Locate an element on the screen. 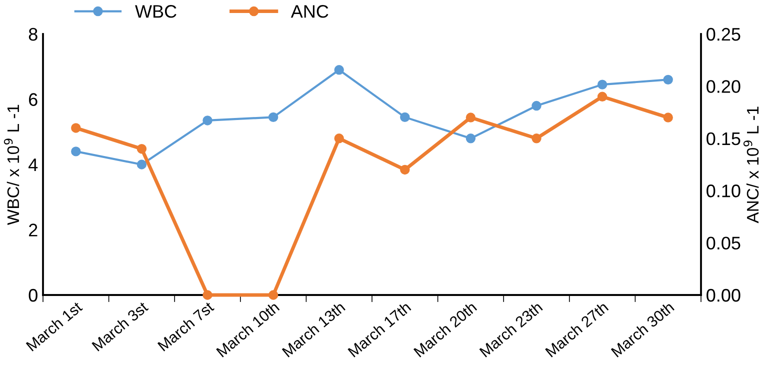  y2-tick-label: 0.10 is located at coordinates (723, 191).